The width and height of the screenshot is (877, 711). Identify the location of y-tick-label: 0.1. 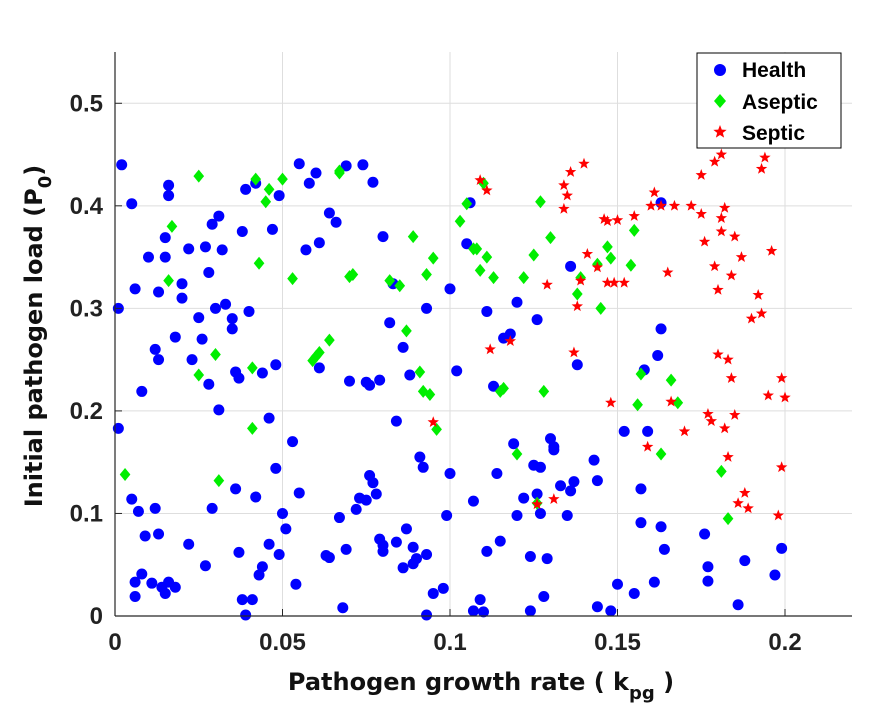
(86, 513).